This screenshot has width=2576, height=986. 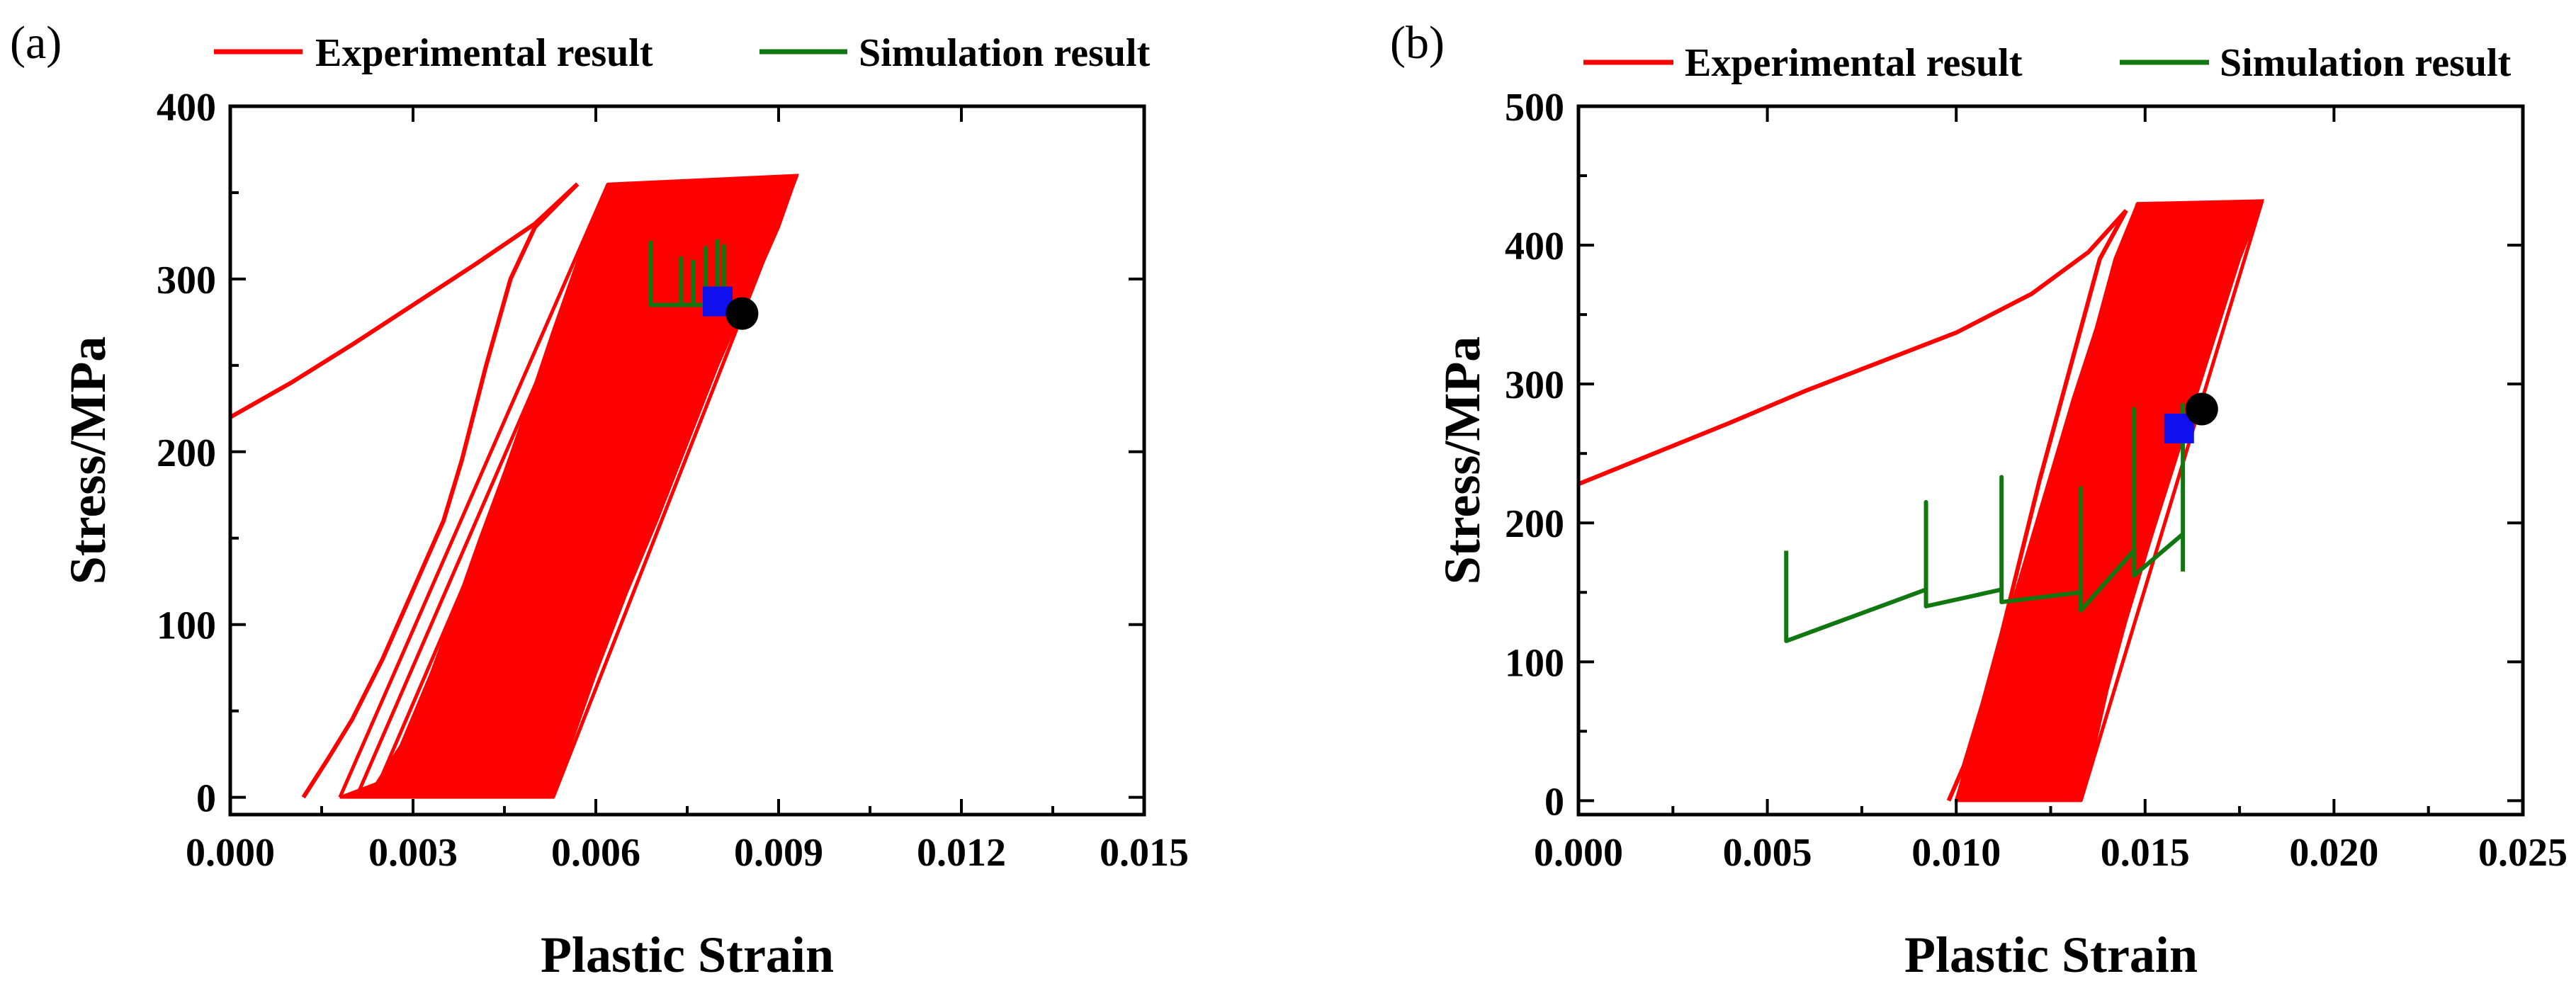 What do you see at coordinates (36, 43) in the screenshot?
I see `panel-a-label: (a)` at bounding box center [36, 43].